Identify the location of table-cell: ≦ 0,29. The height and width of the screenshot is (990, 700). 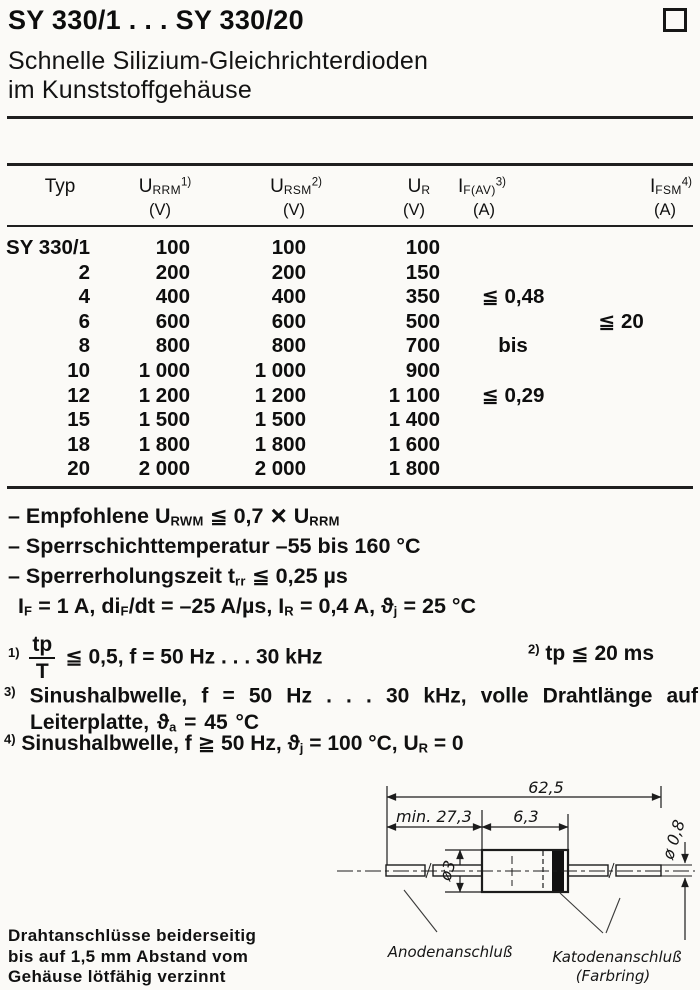
(513, 395).